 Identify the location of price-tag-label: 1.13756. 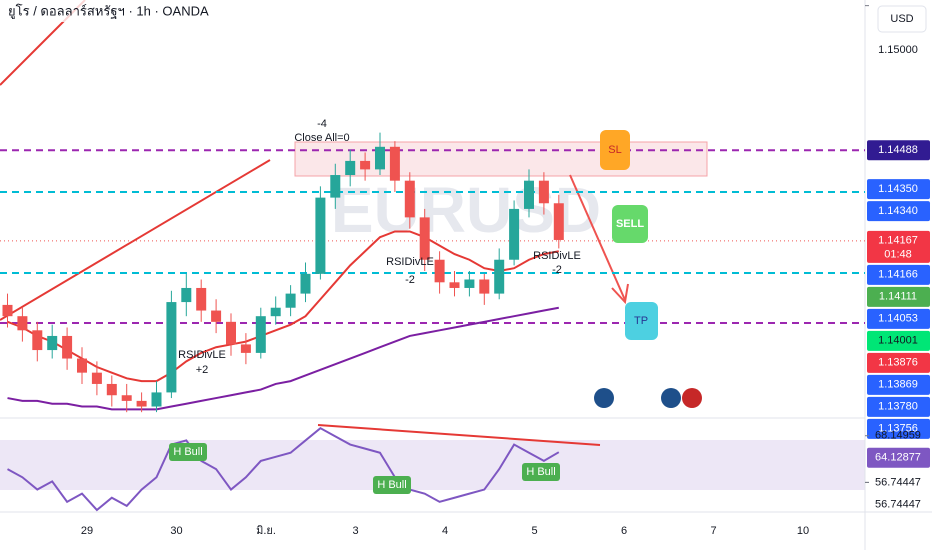
(898, 429).